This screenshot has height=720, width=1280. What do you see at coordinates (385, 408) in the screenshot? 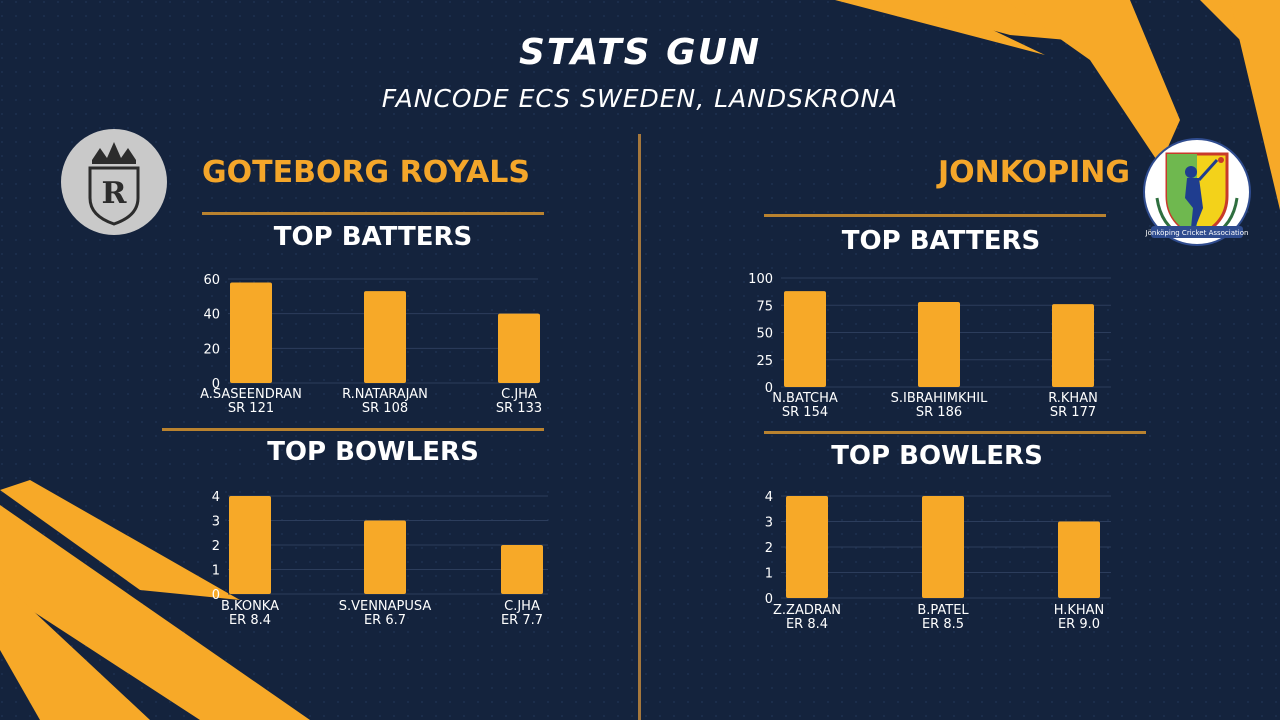
I see `x-category-stat: SR 108` at bounding box center [385, 408].